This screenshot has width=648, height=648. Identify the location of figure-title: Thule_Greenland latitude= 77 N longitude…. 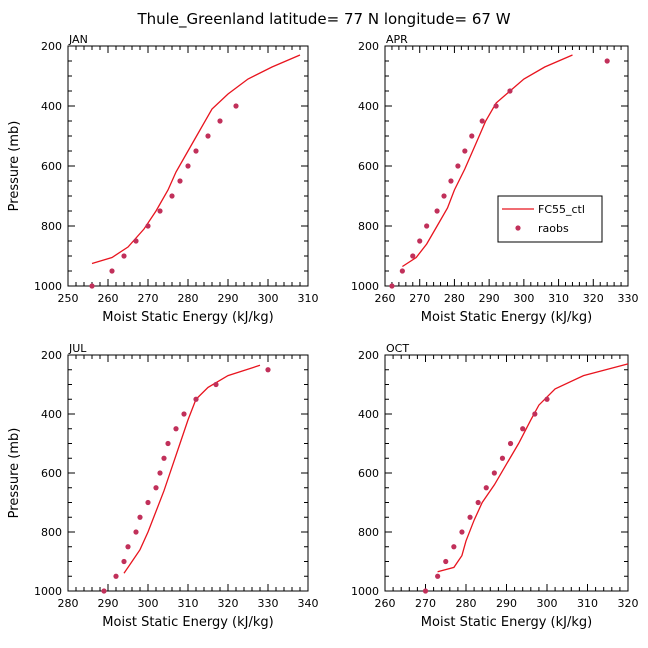
(323, 19).